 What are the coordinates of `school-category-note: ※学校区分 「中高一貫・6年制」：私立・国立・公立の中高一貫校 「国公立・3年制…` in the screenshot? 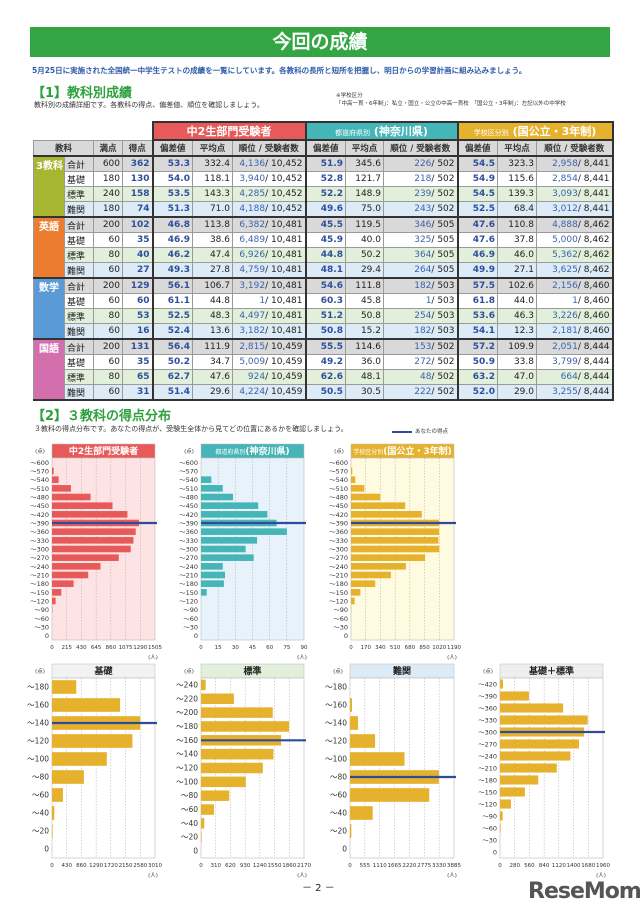 It's located at (451, 100).